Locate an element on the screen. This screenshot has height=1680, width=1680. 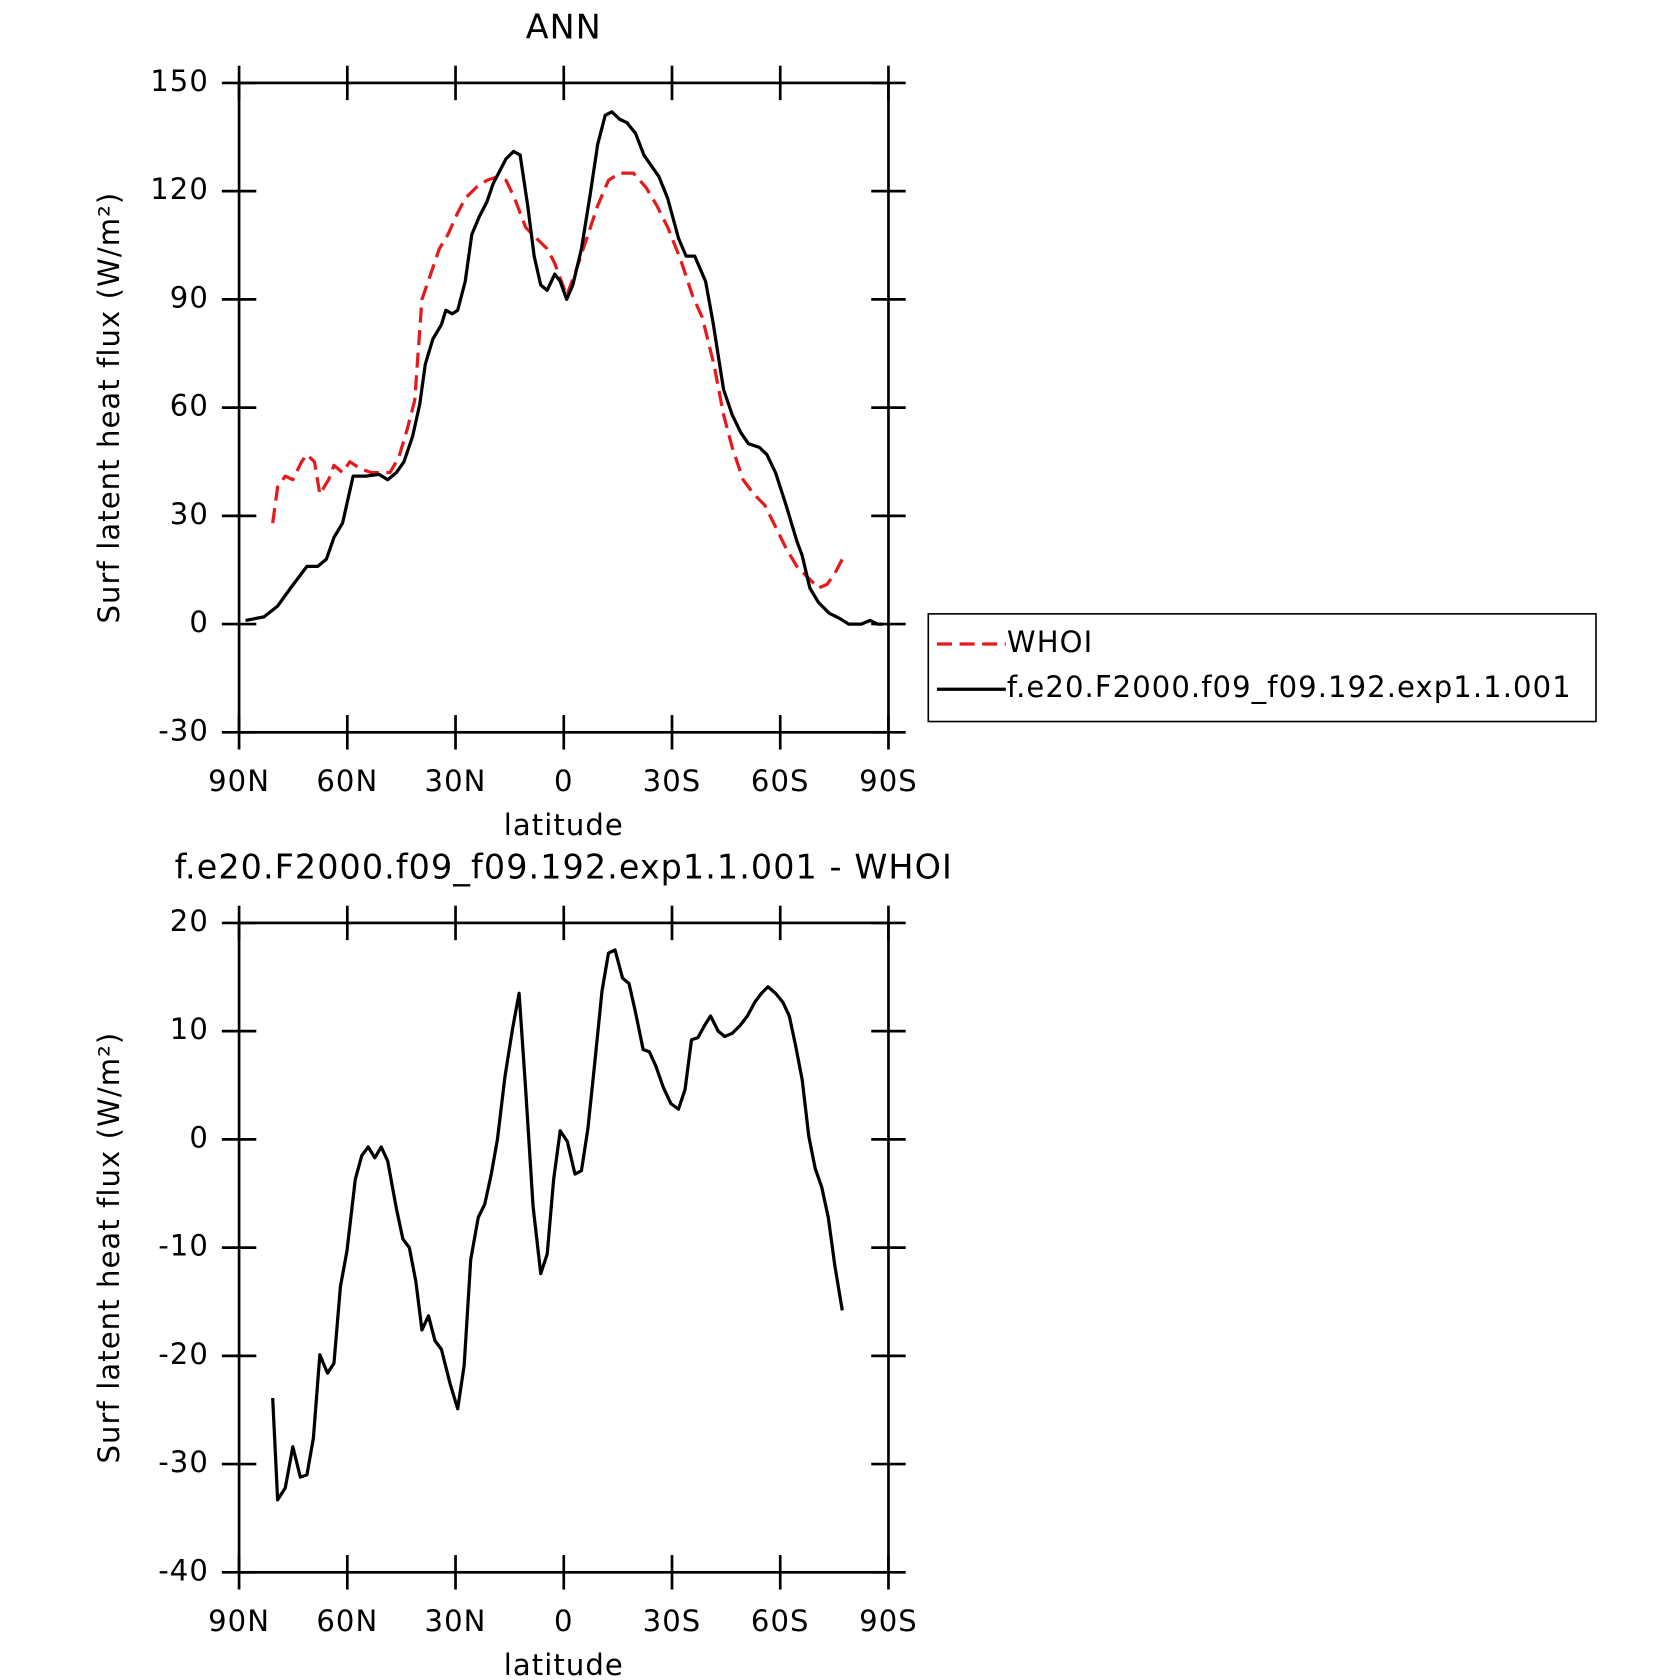
y-tick-label: 10 is located at coordinates (189, 1029).